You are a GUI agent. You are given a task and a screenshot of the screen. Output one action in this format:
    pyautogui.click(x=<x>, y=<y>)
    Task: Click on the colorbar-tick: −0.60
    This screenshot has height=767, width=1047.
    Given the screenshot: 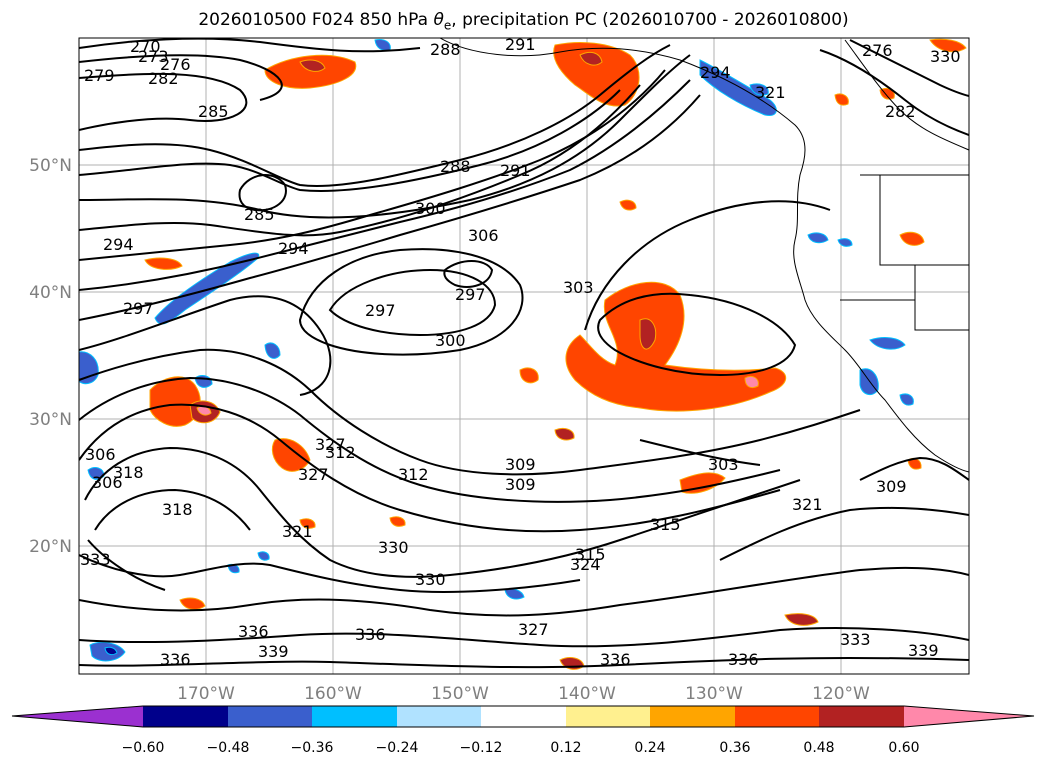 What is the action you would take?
    pyautogui.click(x=143, y=748)
    